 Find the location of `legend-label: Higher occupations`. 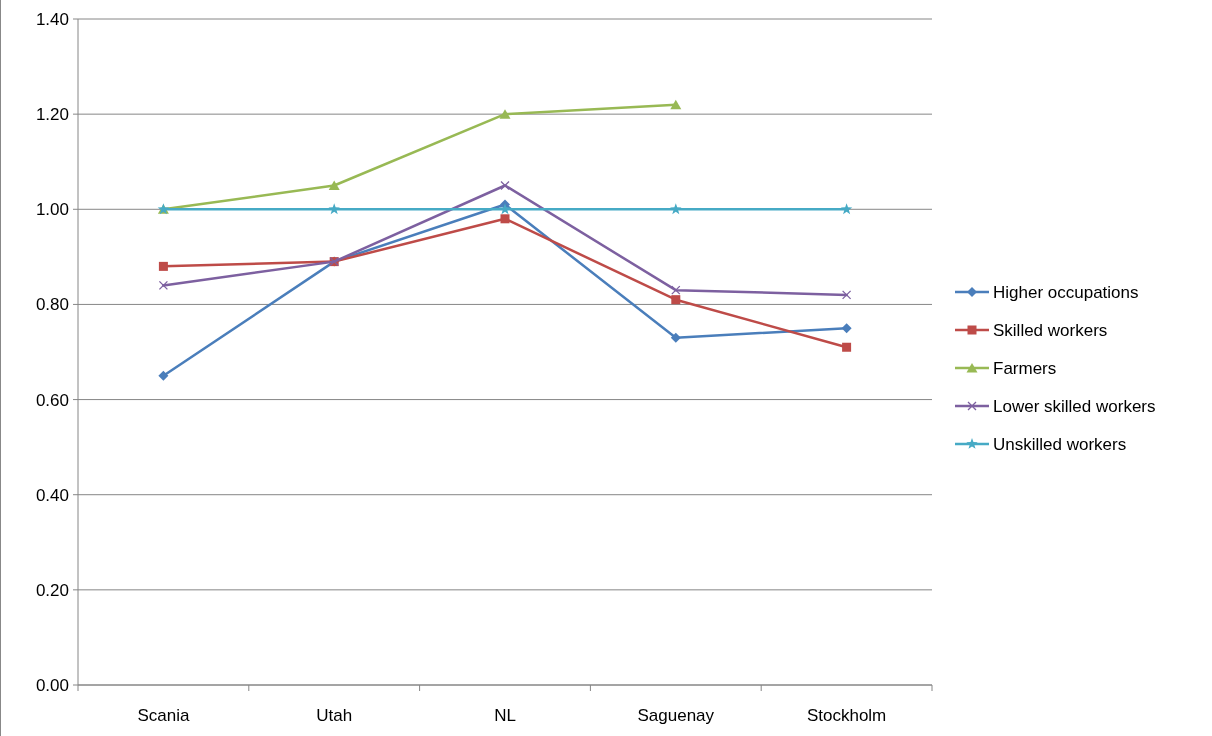

legend-label: Higher occupations is located at coordinates (1066, 292).